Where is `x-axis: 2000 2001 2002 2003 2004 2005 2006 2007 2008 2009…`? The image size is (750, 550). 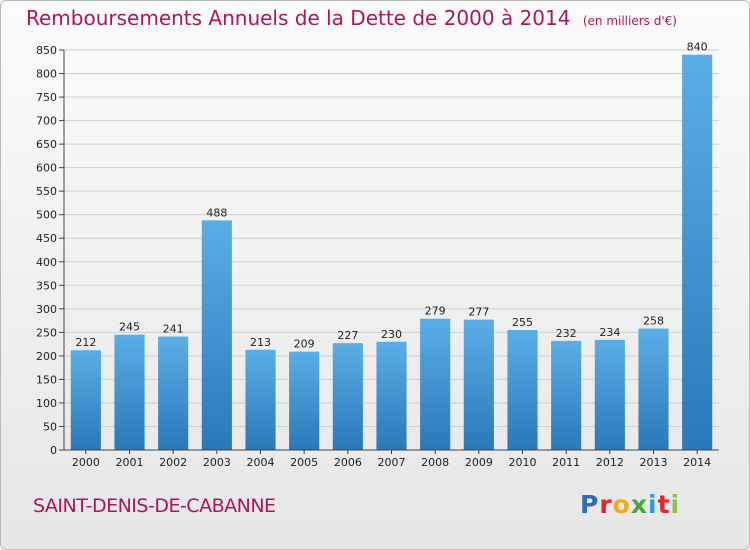
x-axis: 2000 2001 2002 2003 2004 2005 2006 2007 2008 2009… is located at coordinates (391, 459).